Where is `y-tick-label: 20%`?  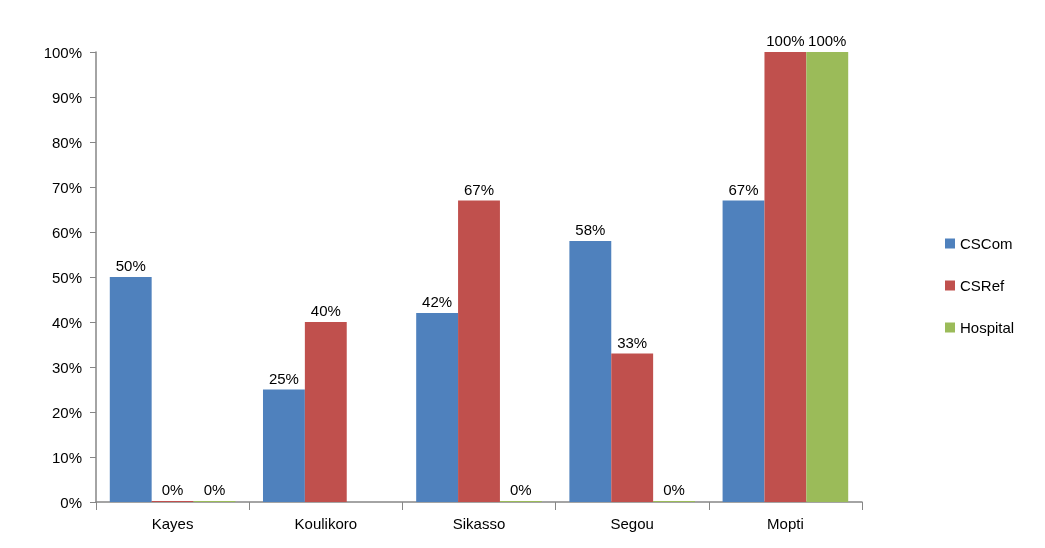 y-tick-label: 20% is located at coordinates (66, 412).